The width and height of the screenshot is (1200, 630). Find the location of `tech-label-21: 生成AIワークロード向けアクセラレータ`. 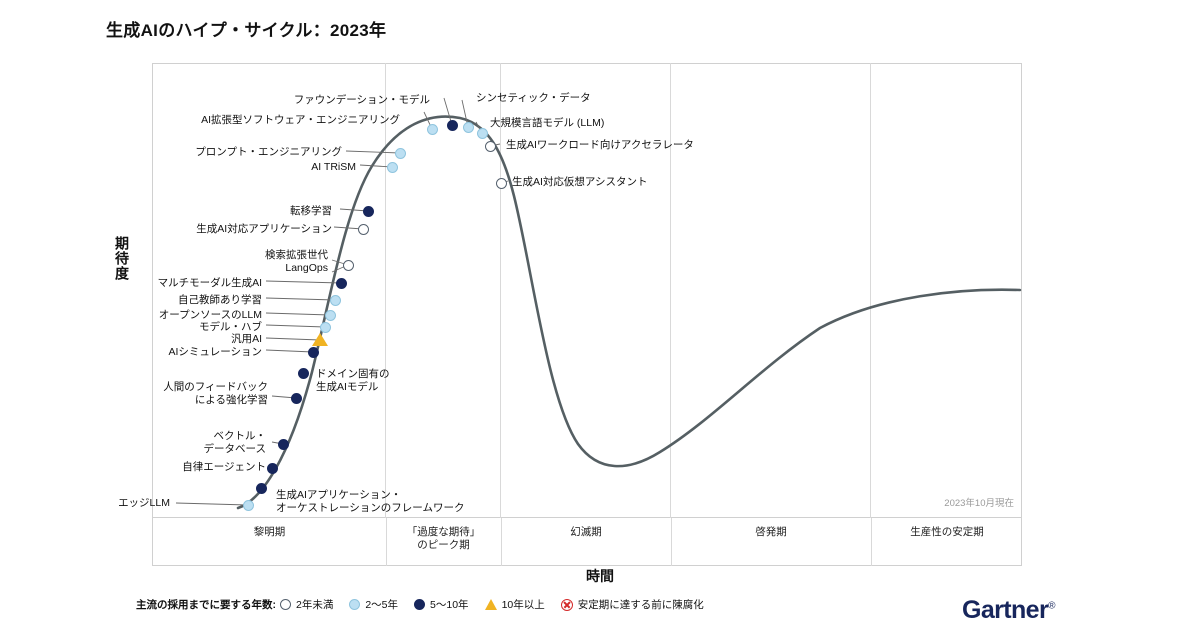

tech-label-21: 生成AIワークロード向けアクセラレータ is located at coordinates (600, 145).